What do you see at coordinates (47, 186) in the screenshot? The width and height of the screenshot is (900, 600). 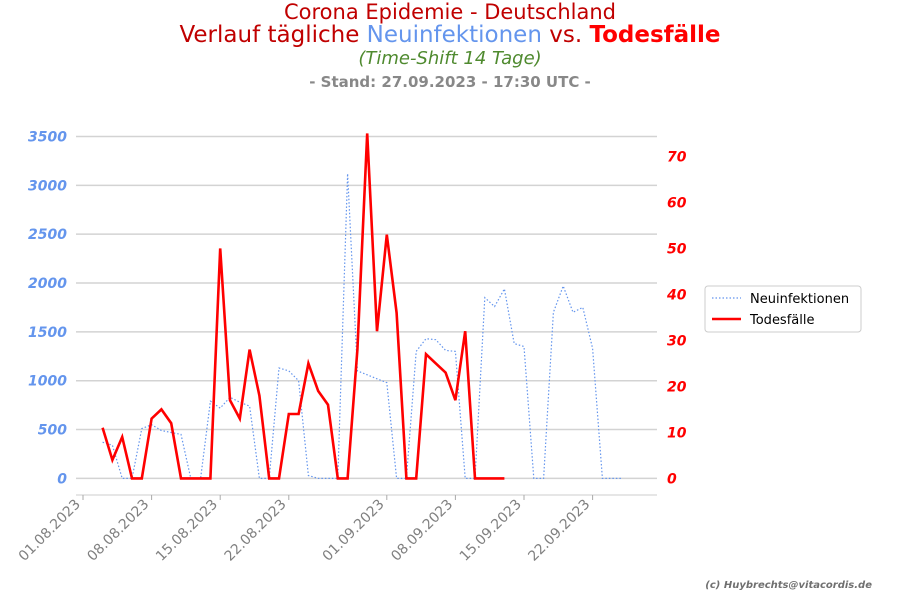 I see `y-left-tick-label: 3000` at bounding box center [47, 186].